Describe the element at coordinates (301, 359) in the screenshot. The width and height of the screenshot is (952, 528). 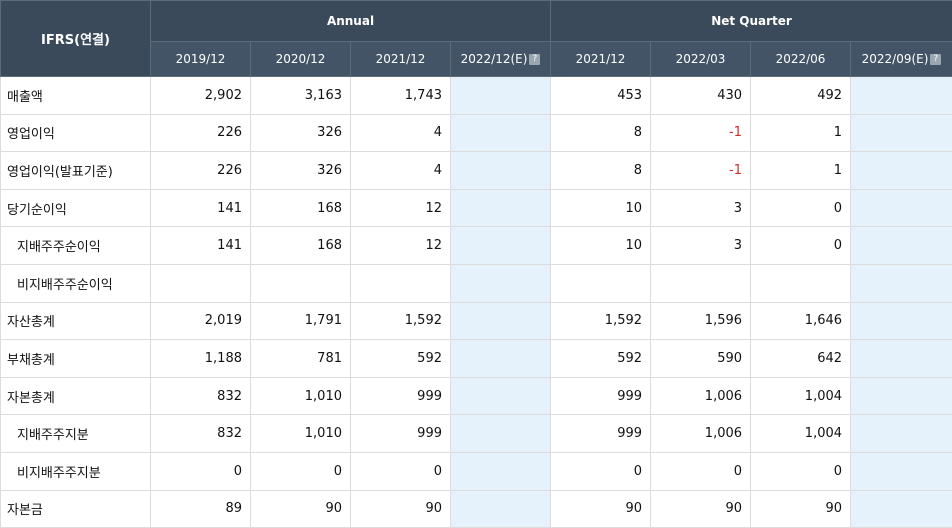
I see `value-cell: 781` at that location.